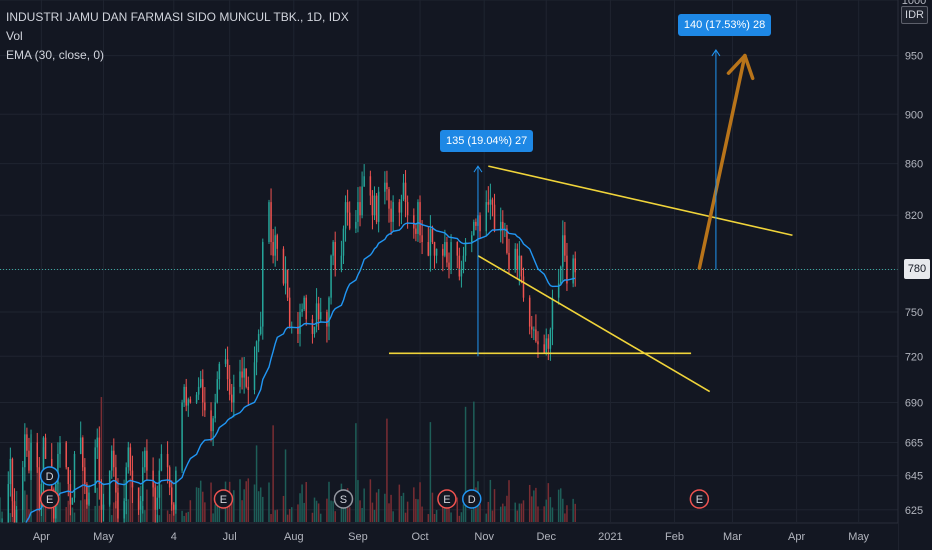 The height and width of the screenshot is (550, 932). I want to click on time-axis, so click(449, 536).